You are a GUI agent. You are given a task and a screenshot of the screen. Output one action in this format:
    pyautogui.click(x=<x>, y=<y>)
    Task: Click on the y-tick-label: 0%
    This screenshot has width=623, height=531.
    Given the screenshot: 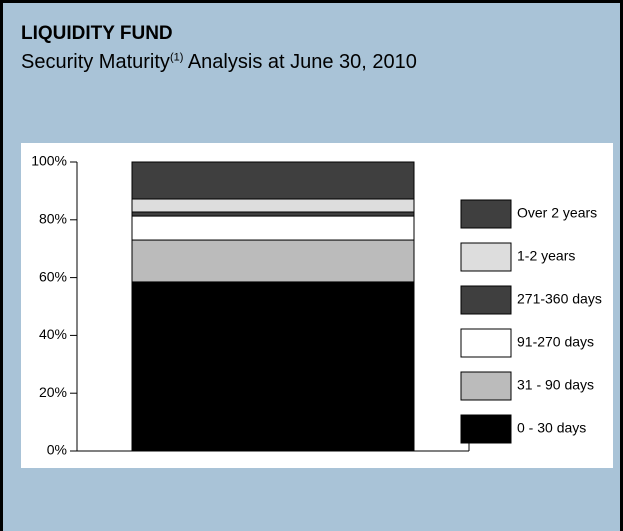 What is the action you would take?
    pyautogui.click(x=57, y=450)
    